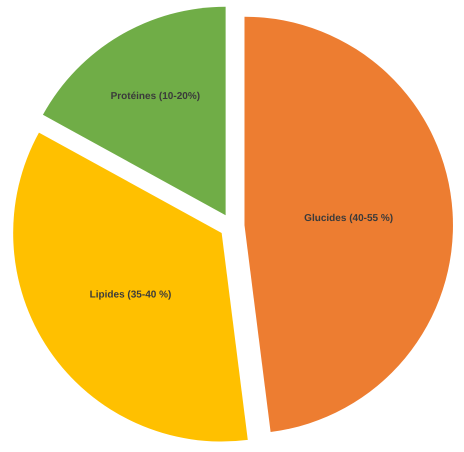 Image resolution: width=464 pixels, height=452 pixels. I want to click on slice-label: Glucides (40-55 %), so click(349, 218).